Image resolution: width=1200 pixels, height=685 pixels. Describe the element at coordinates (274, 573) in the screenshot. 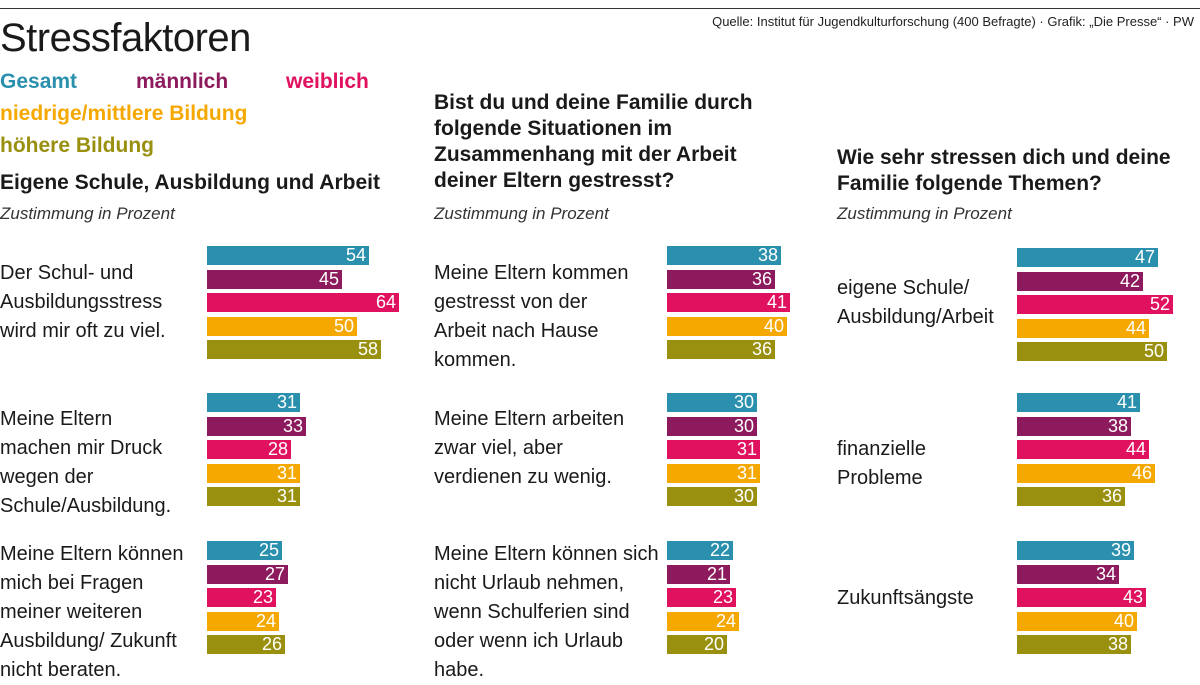

I see `bar-value-label: 27` at that location.